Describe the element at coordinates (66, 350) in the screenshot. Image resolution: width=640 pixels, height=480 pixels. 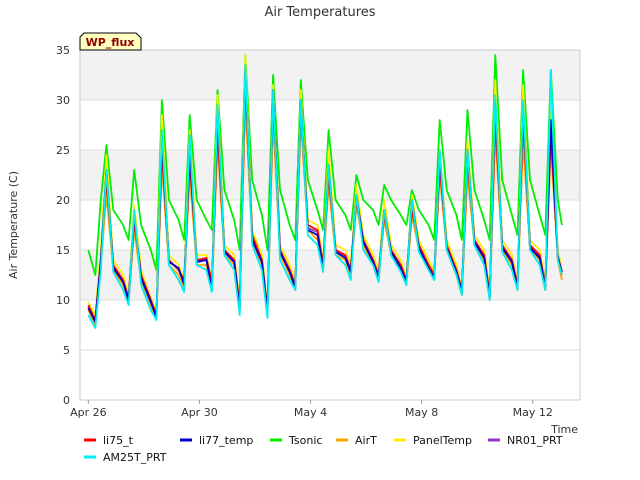
I see `y-tick-label: 5` at that location.